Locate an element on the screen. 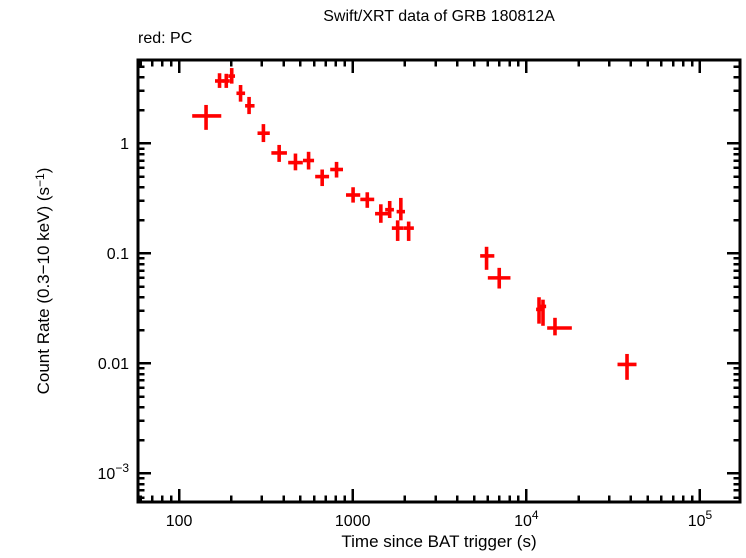  y-axis-title-main: Count Rate (0.3−10 keV) (s is located at coordinates (43, 290).